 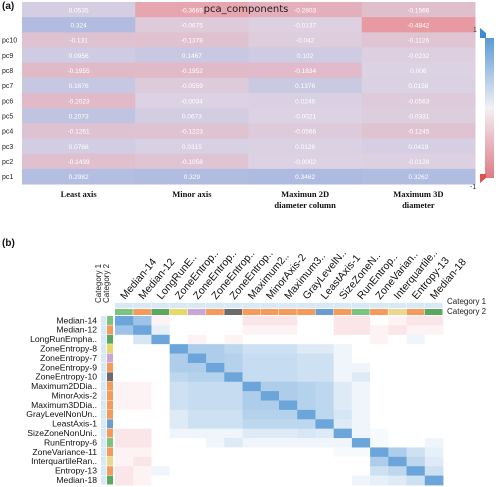 What do you see at coordinates (76, 471) in the screenshot?
I see `panel-b-row-label: Entropy-13` at bounding box center [76, 471].